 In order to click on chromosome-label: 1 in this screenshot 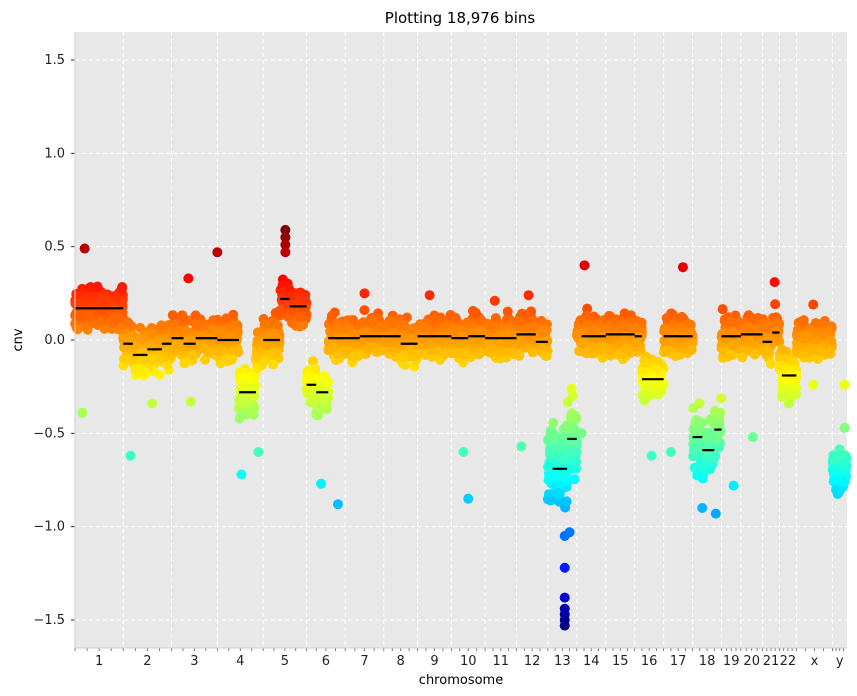, I will do `click(99, 661)`.